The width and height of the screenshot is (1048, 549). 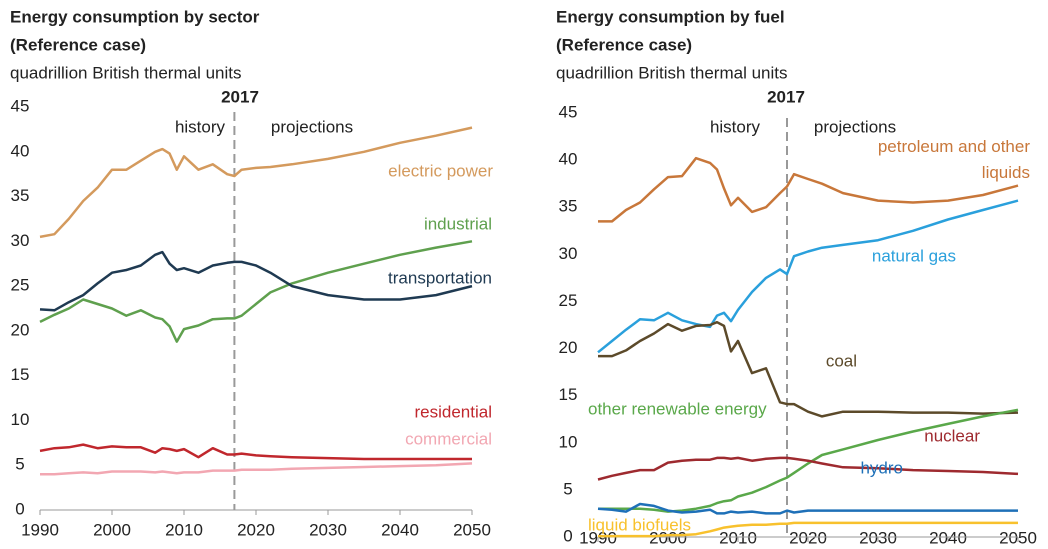 What do you see at coordinates (135, 16) in the screenshot?
I see `chart-title: Energy consumption by sector` at bounding box center [135, 16].